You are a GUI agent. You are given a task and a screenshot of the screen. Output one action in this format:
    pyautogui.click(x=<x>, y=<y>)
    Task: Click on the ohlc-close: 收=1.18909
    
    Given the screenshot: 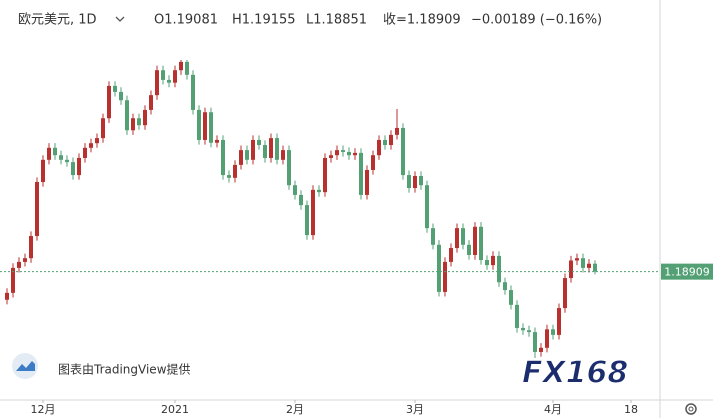 What is the action you would take?
    pyautogui.click(x=422, y=20)
    